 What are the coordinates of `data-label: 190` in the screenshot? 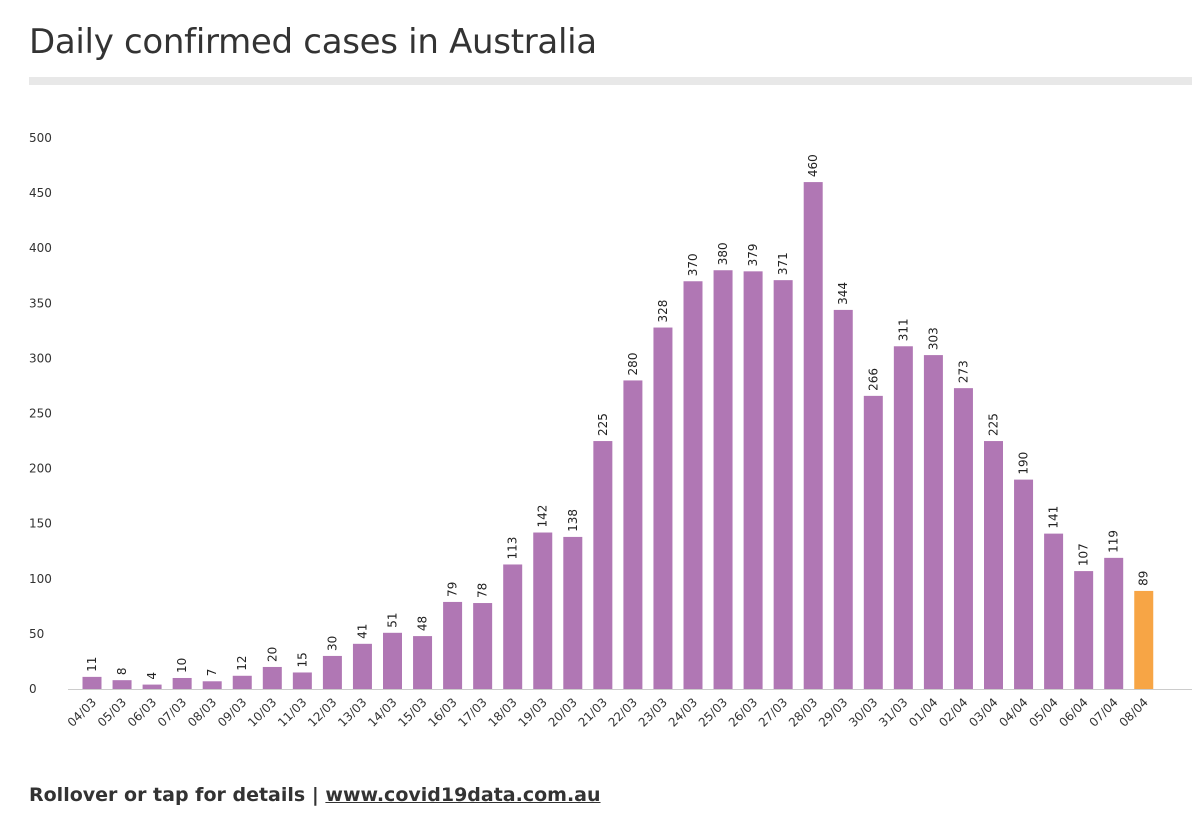 It's located at (1024, 463).